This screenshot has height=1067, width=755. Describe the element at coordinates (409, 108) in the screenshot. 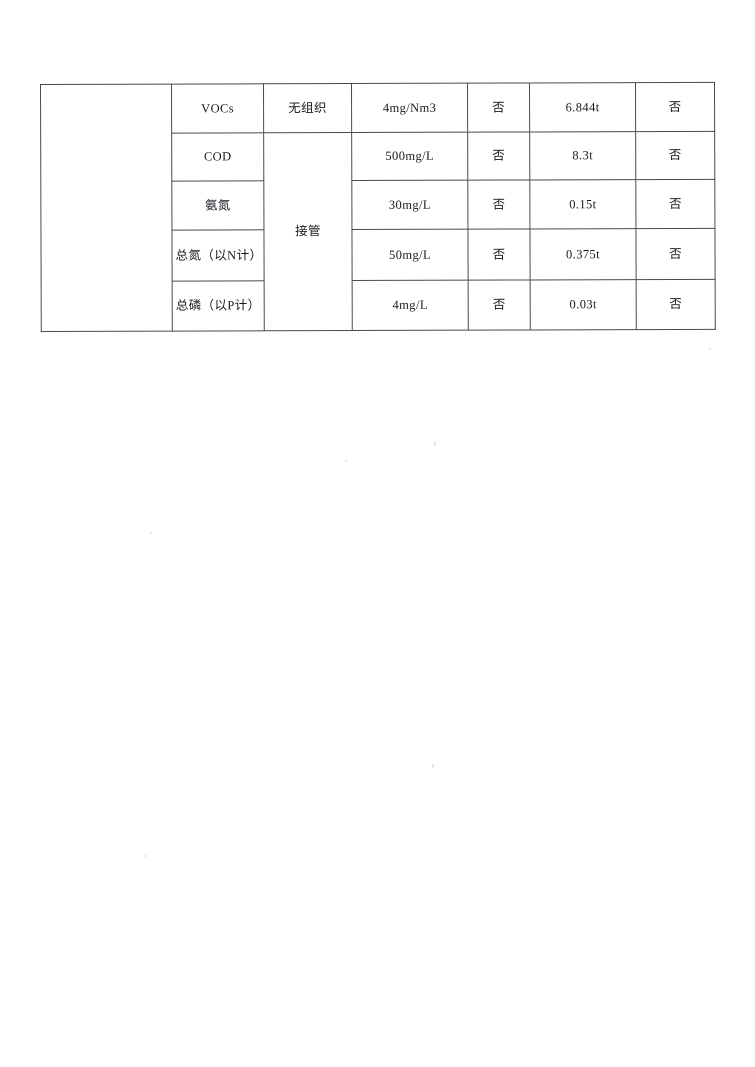

I see `cell-concentration-1: 4mg/Nm3` at that location.